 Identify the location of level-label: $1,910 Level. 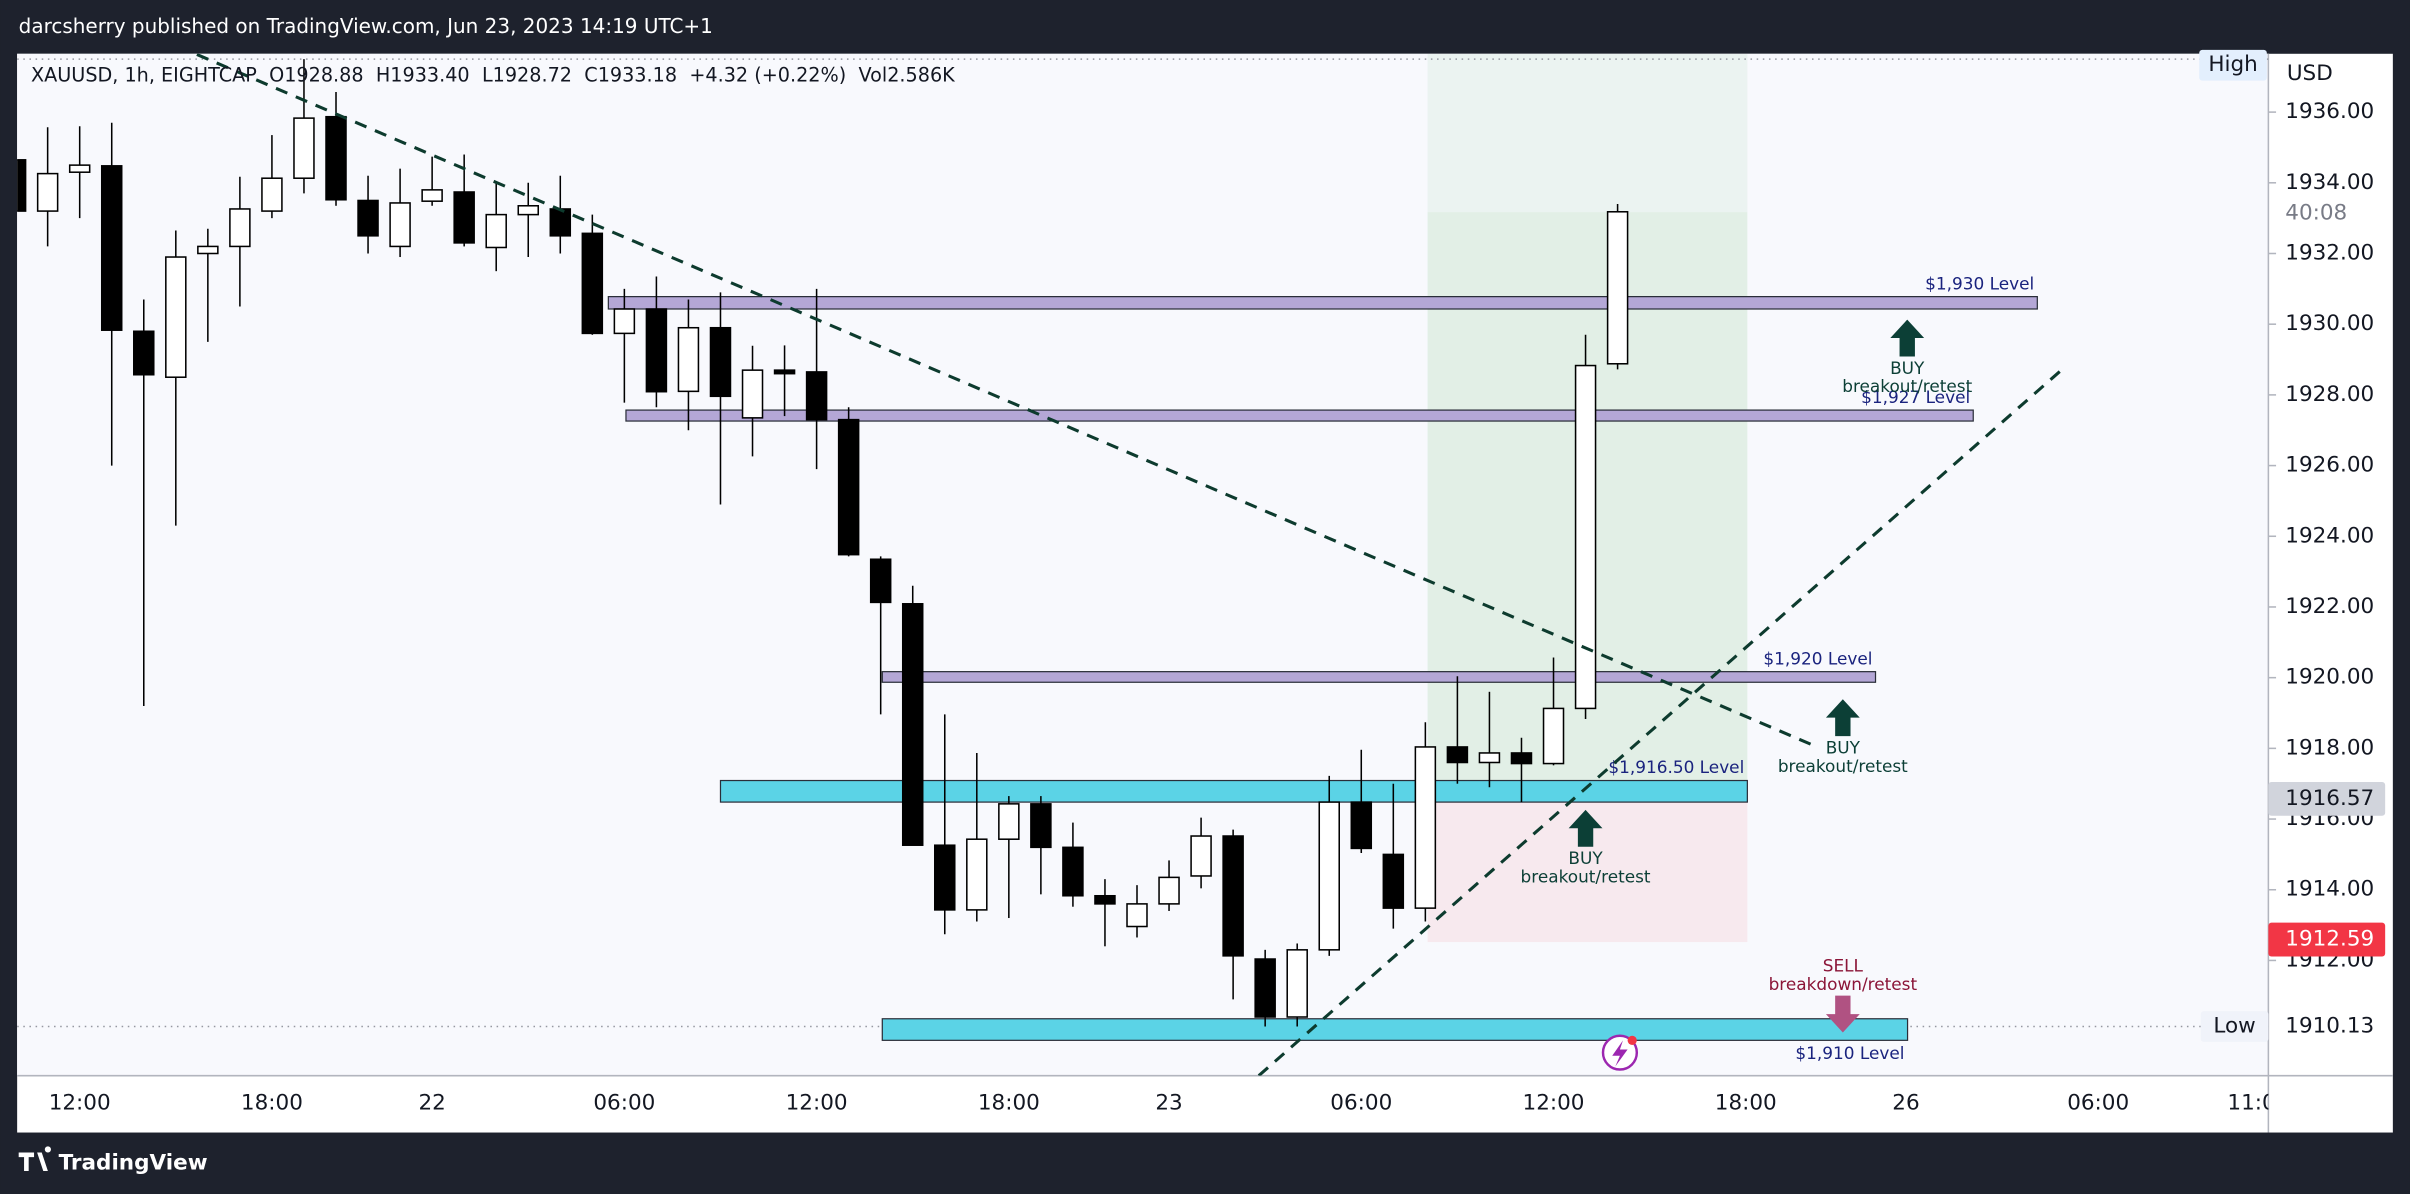
(1849, 1053).